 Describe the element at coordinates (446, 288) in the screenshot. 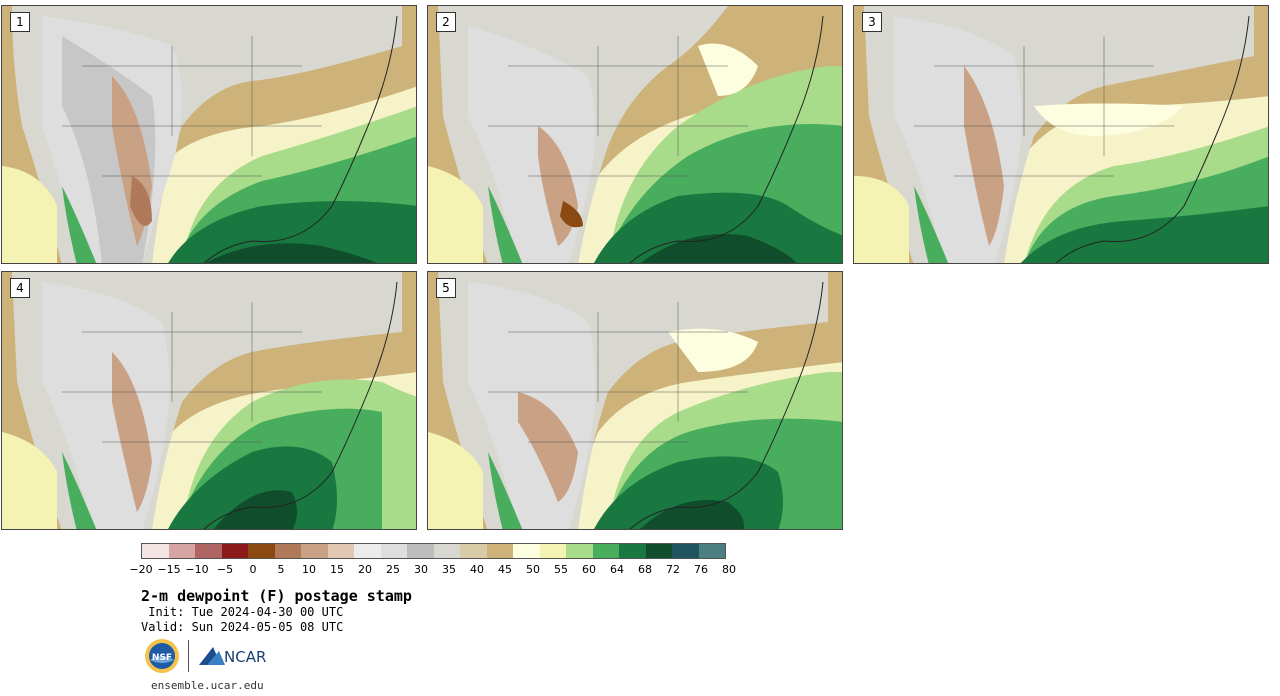

I see `panel-number-label: 5` at that location.